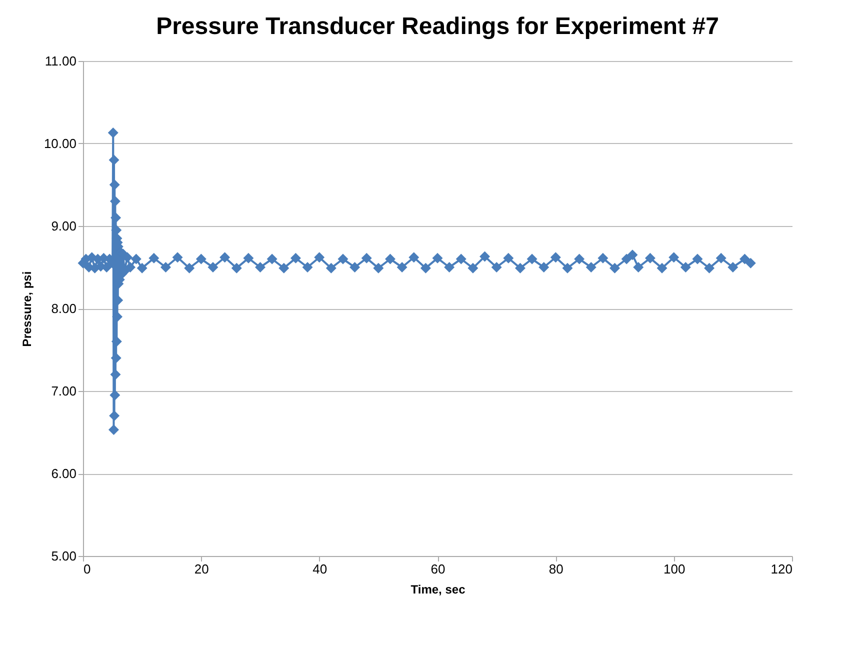 The height and width of the screenshot is (652, 847). I want to click on y-tick-label: 7.00, so click(63, 391).